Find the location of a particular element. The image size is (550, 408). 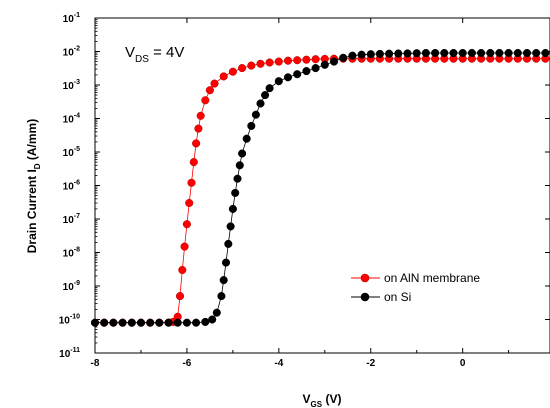

y-tick-label: 10⁻⁴ is located at coordinates (71, 119).